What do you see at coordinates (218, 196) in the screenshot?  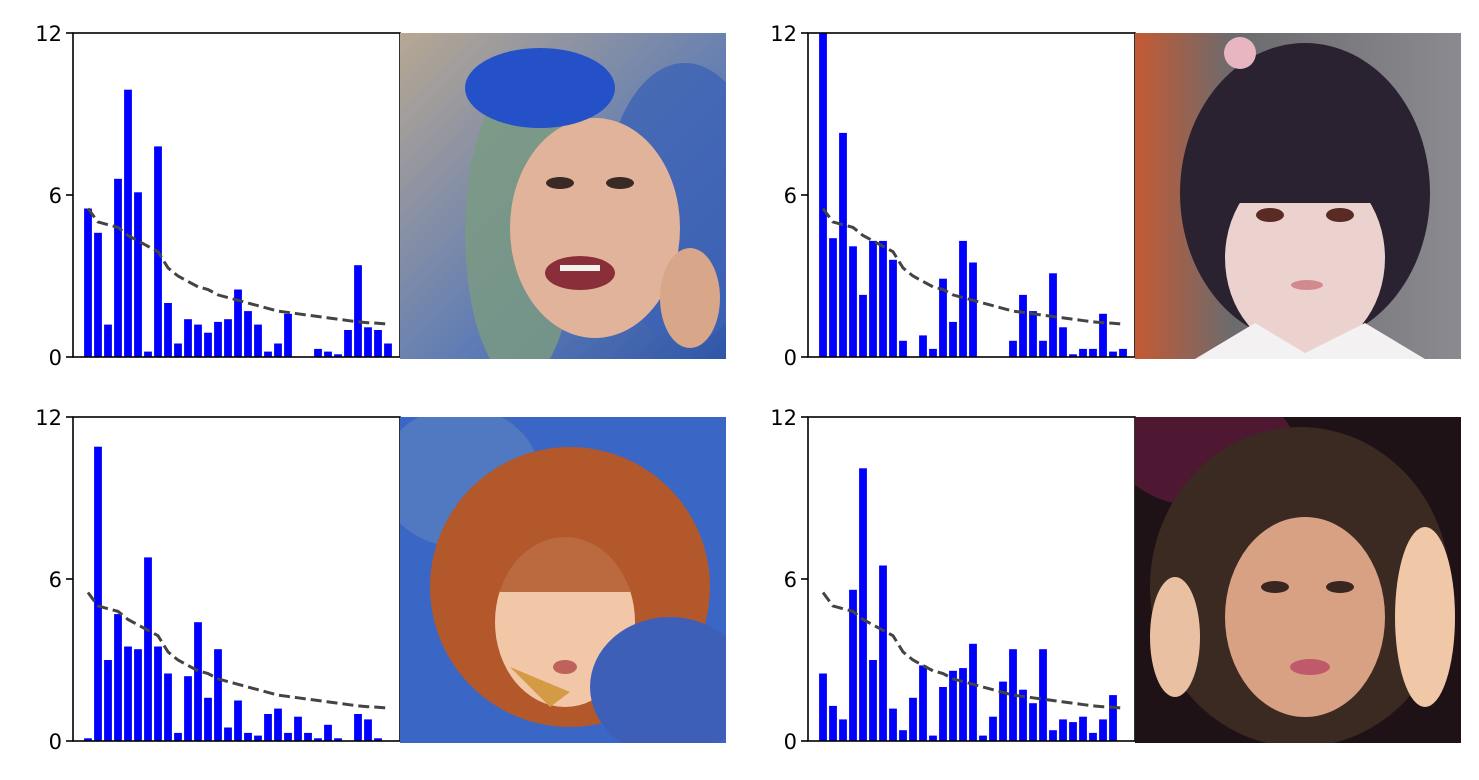 I see `bar-chart-top-left: 0 6 12` at bounding box center [218, 196].